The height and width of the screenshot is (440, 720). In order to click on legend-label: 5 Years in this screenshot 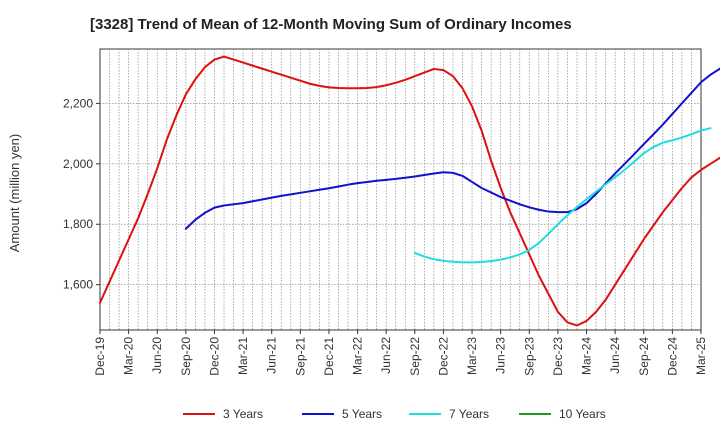, I will do `click(362, 414)`.